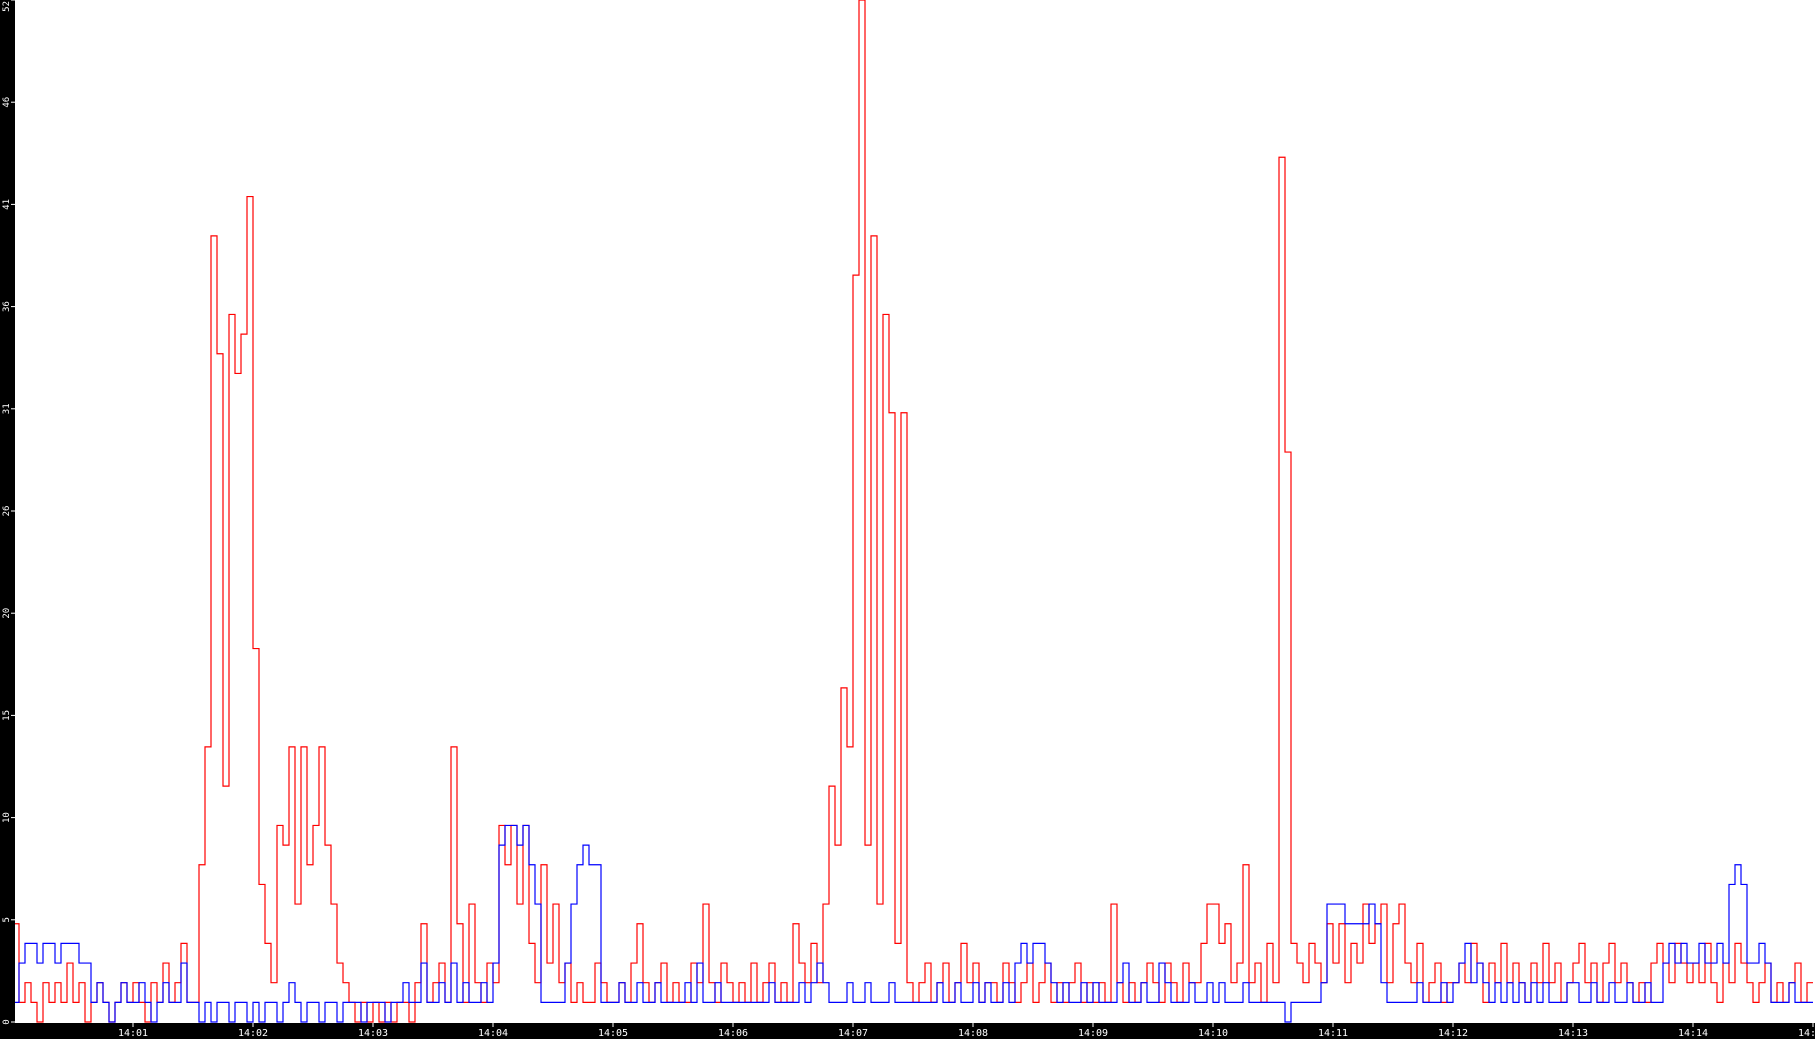 Image resolution: width=1815 pixels, height=1039 pixels. I want to click on y-tick-label: 5, so click(7, 919).